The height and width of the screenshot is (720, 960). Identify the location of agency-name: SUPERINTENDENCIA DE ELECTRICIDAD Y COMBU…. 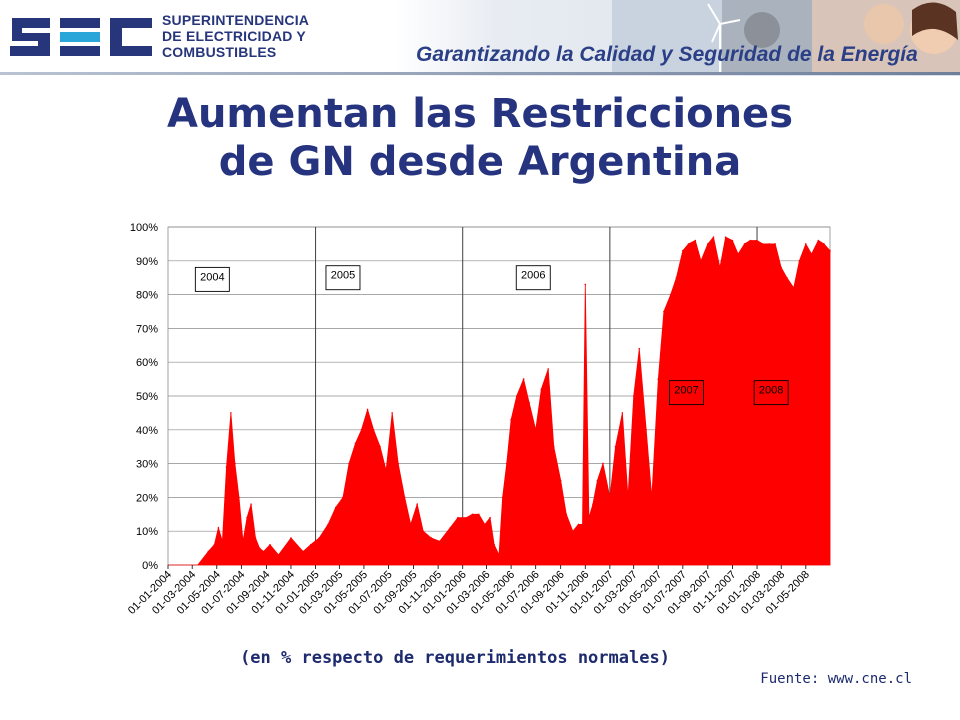
(235, 36).